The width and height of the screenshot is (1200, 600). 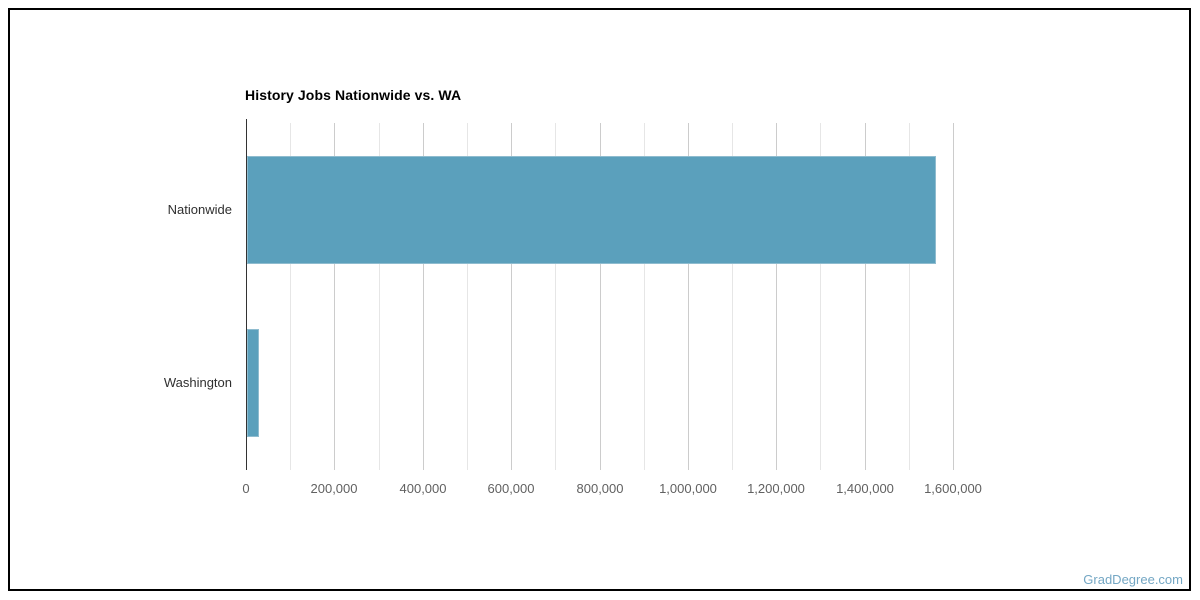 What do you see at coordinates (776, 488) in the screenshot?
I see `x-tick-label: 1,200,000` at bounding box center [776, 488].